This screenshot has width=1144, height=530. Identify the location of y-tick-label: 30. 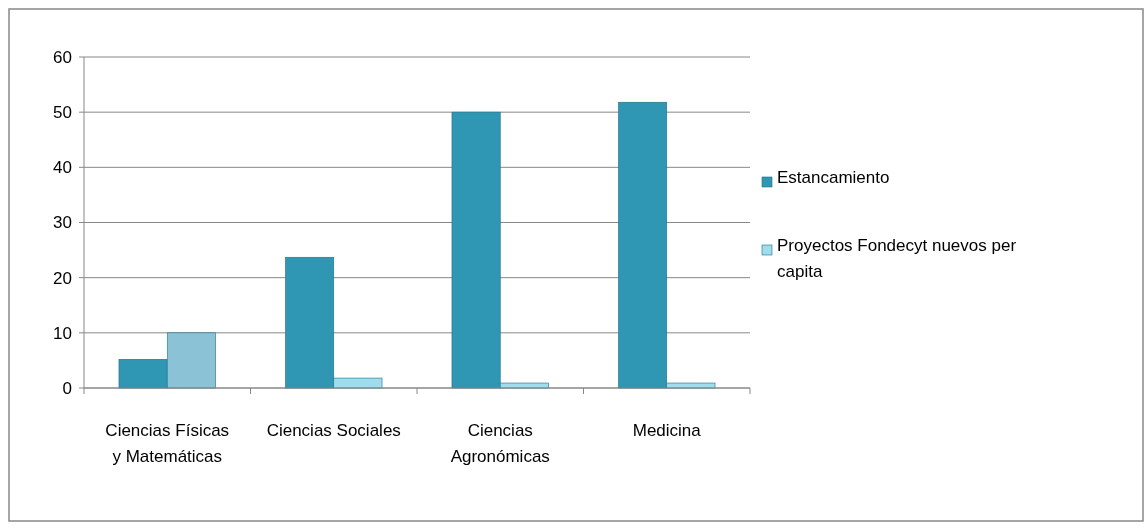
(62, 223).